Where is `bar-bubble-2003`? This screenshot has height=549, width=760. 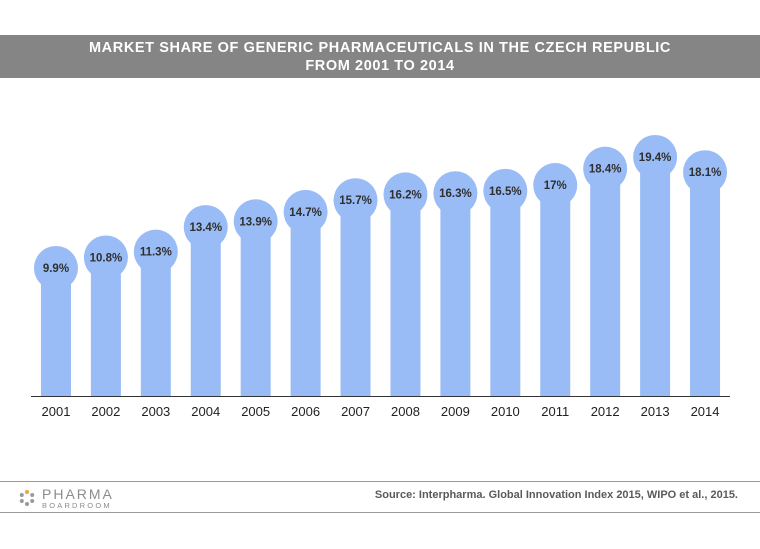
bar-bubble-2003 is located at coordinates (155, 251).